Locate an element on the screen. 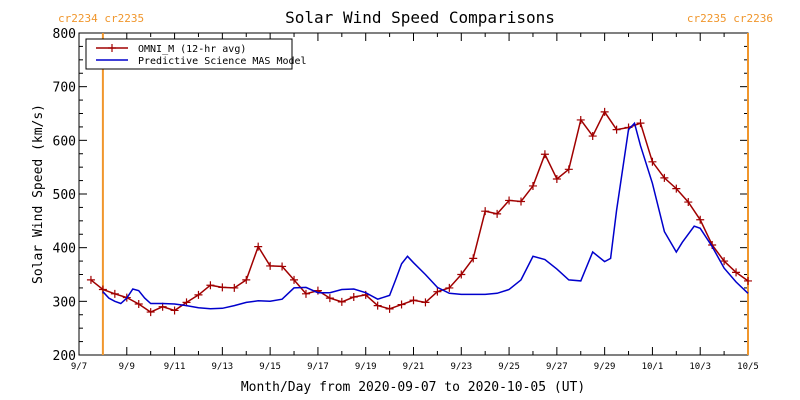  legend-box is located at coordinates (189, 54).